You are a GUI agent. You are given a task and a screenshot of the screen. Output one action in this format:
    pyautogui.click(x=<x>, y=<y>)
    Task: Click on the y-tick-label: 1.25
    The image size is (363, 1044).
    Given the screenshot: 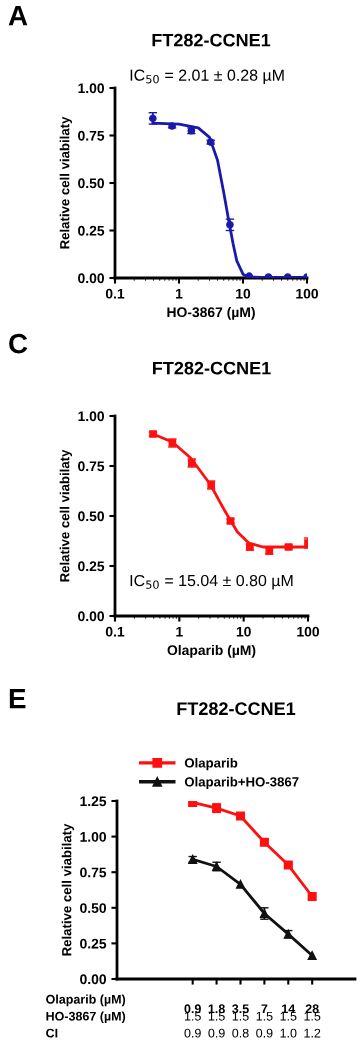 What is the action you would take?
    pyautogui.click(x=93, y=801)
    